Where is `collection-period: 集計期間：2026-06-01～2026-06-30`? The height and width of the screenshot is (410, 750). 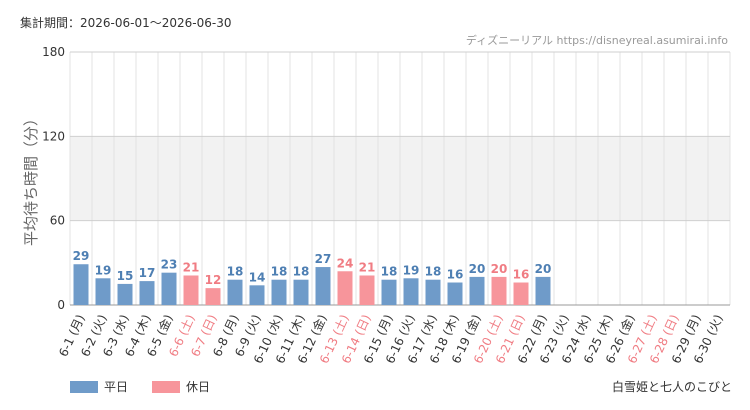
collection-period: 集計期間：2026-06-01～2026-06-30 is located at coordinates (126, 23).